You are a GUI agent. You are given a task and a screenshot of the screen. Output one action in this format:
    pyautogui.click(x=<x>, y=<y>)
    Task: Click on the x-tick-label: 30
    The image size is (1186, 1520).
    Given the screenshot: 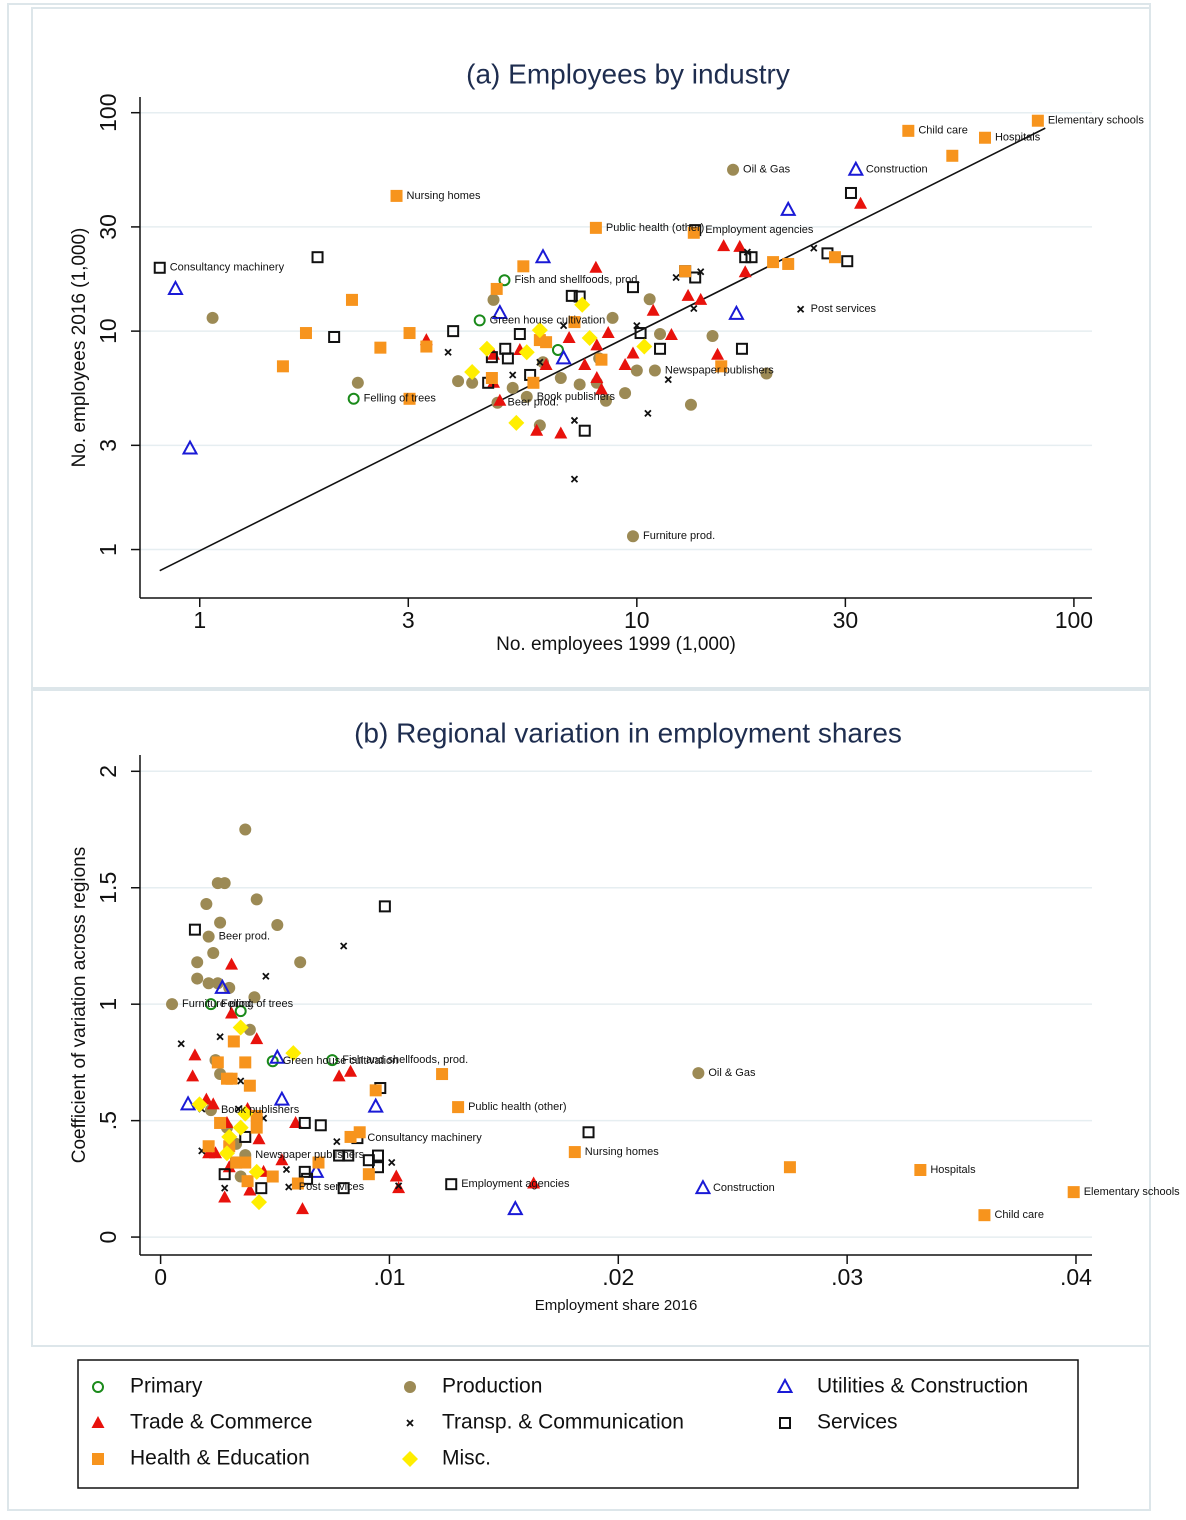 What is the action you would take?
    pyautogui.click(x=846, y=620)
    